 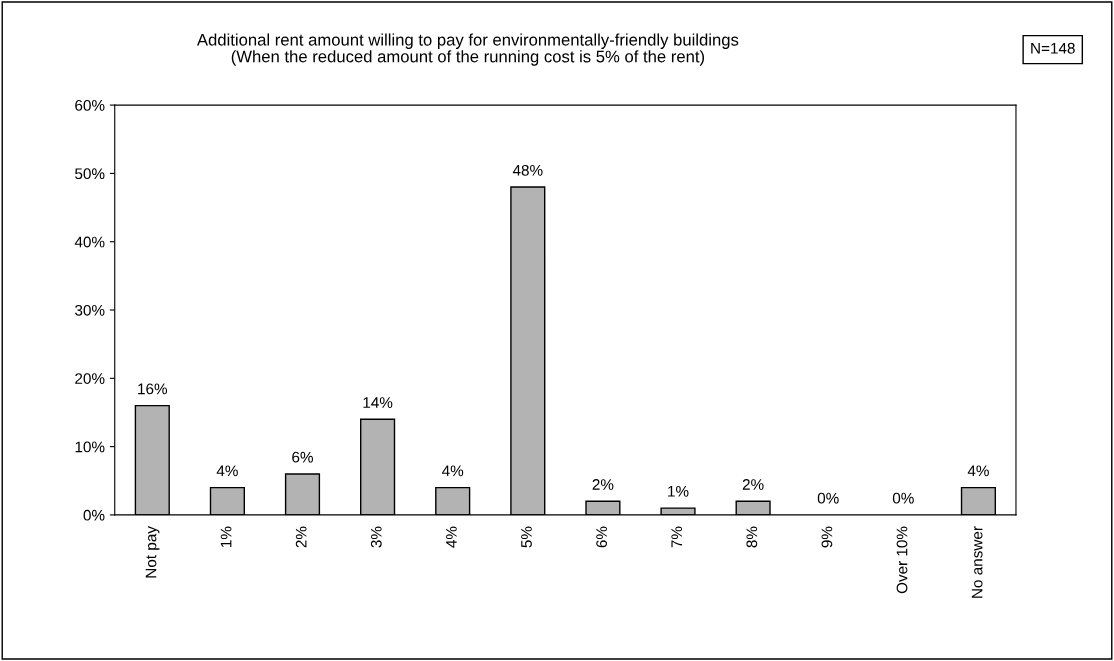 What do you see at coordinates (90, 310) in the screenshot?
I see `y-tick-label: 30%` at bounding box center [90, 310].